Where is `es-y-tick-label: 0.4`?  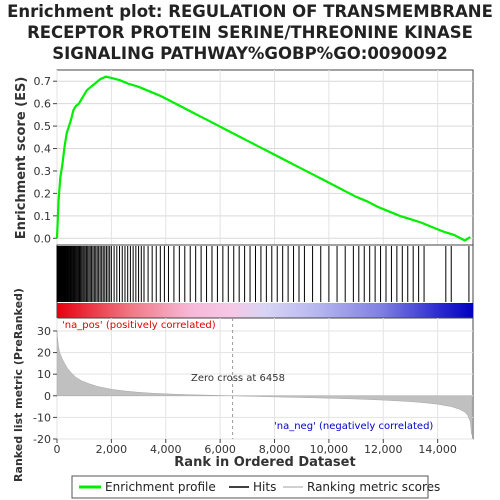 es-y-tick-label: 0.4 is located at coordinates (43, 149).